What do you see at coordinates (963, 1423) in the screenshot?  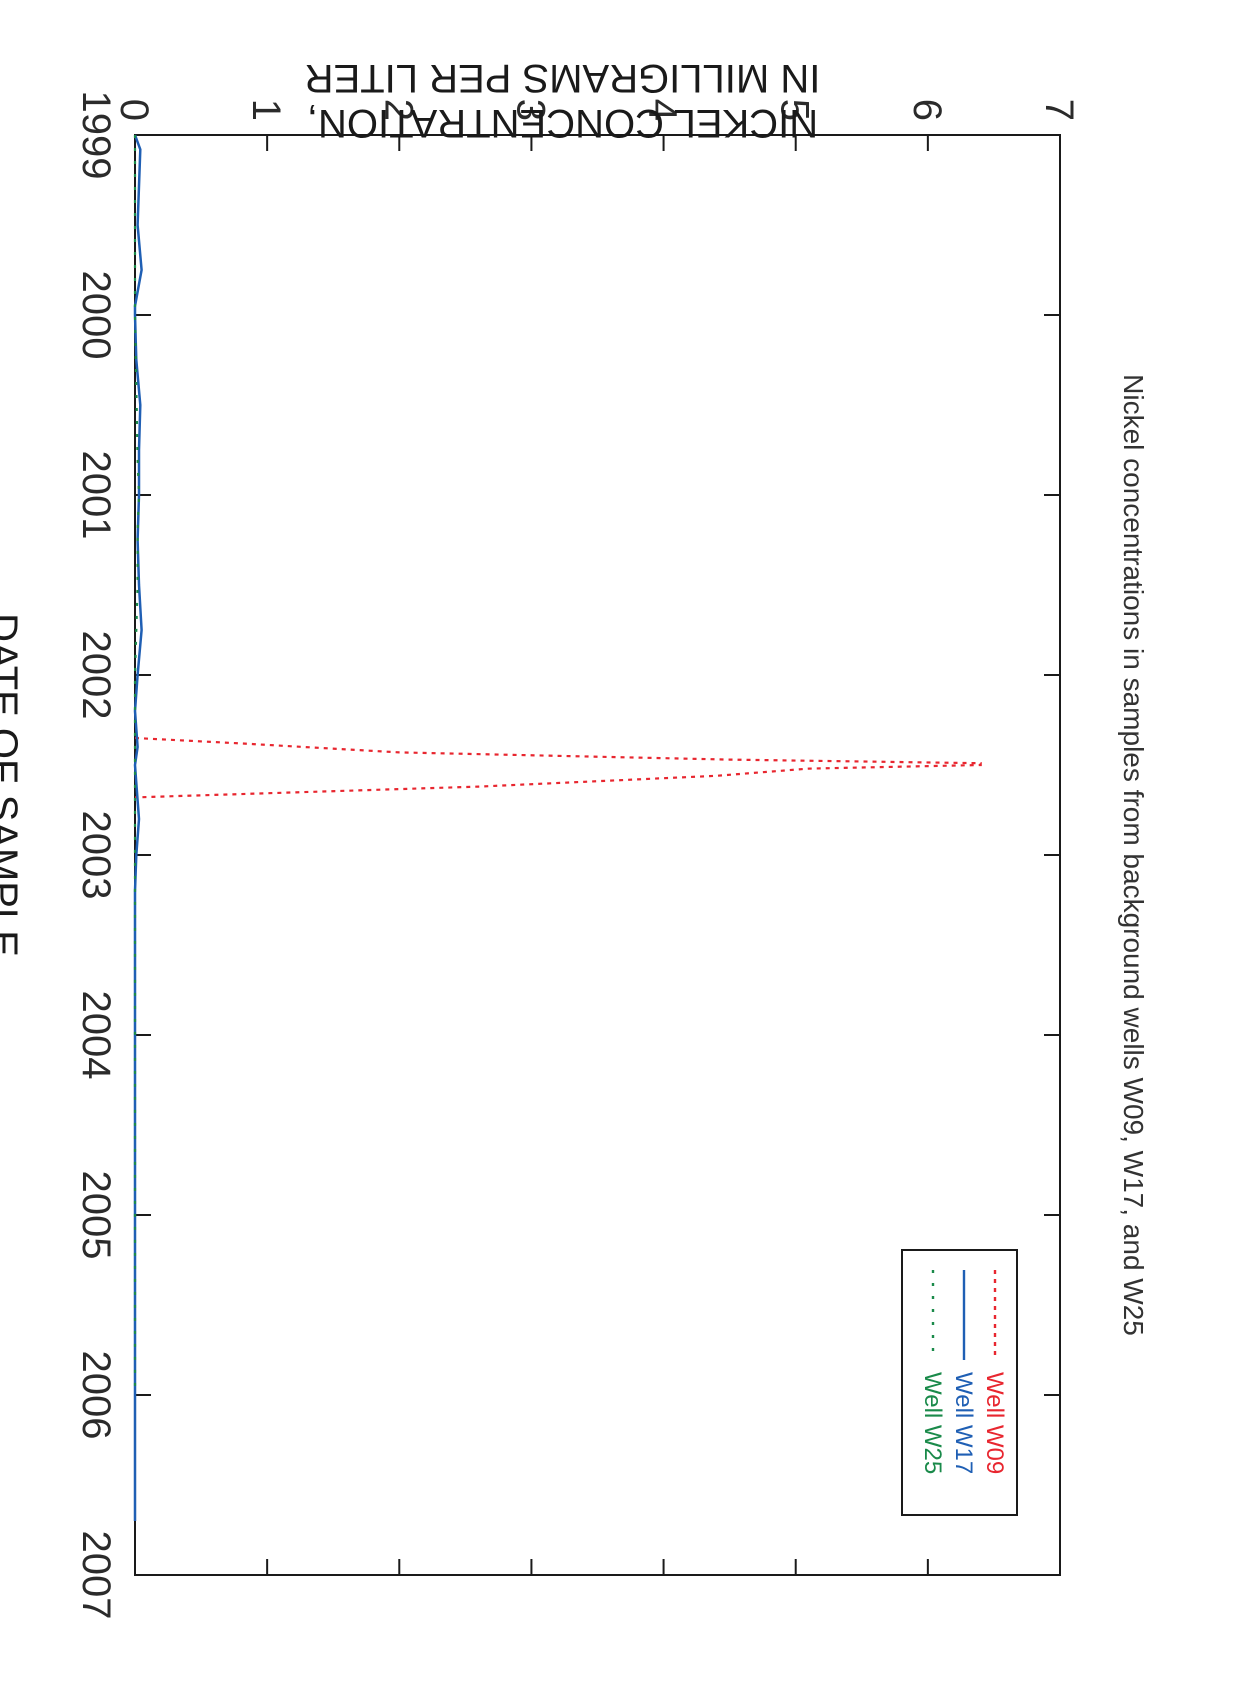 I see `legend-entry: Well W17` at bounding box center [963, 1423].